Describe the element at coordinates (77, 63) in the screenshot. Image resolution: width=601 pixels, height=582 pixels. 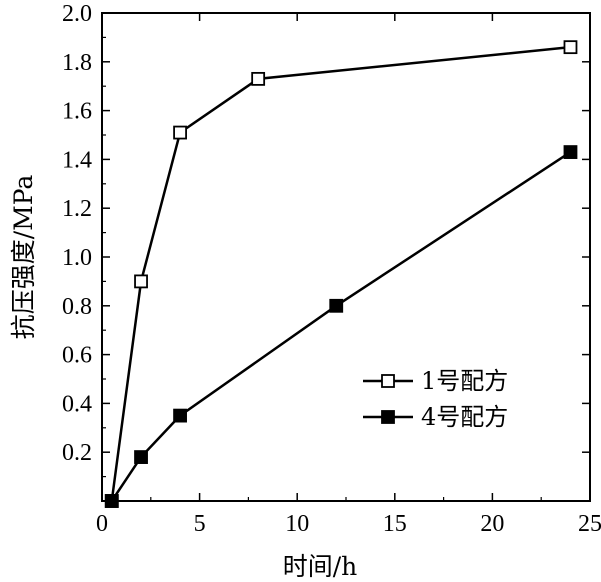
I see `y-tick-label: 1.8` at that location.